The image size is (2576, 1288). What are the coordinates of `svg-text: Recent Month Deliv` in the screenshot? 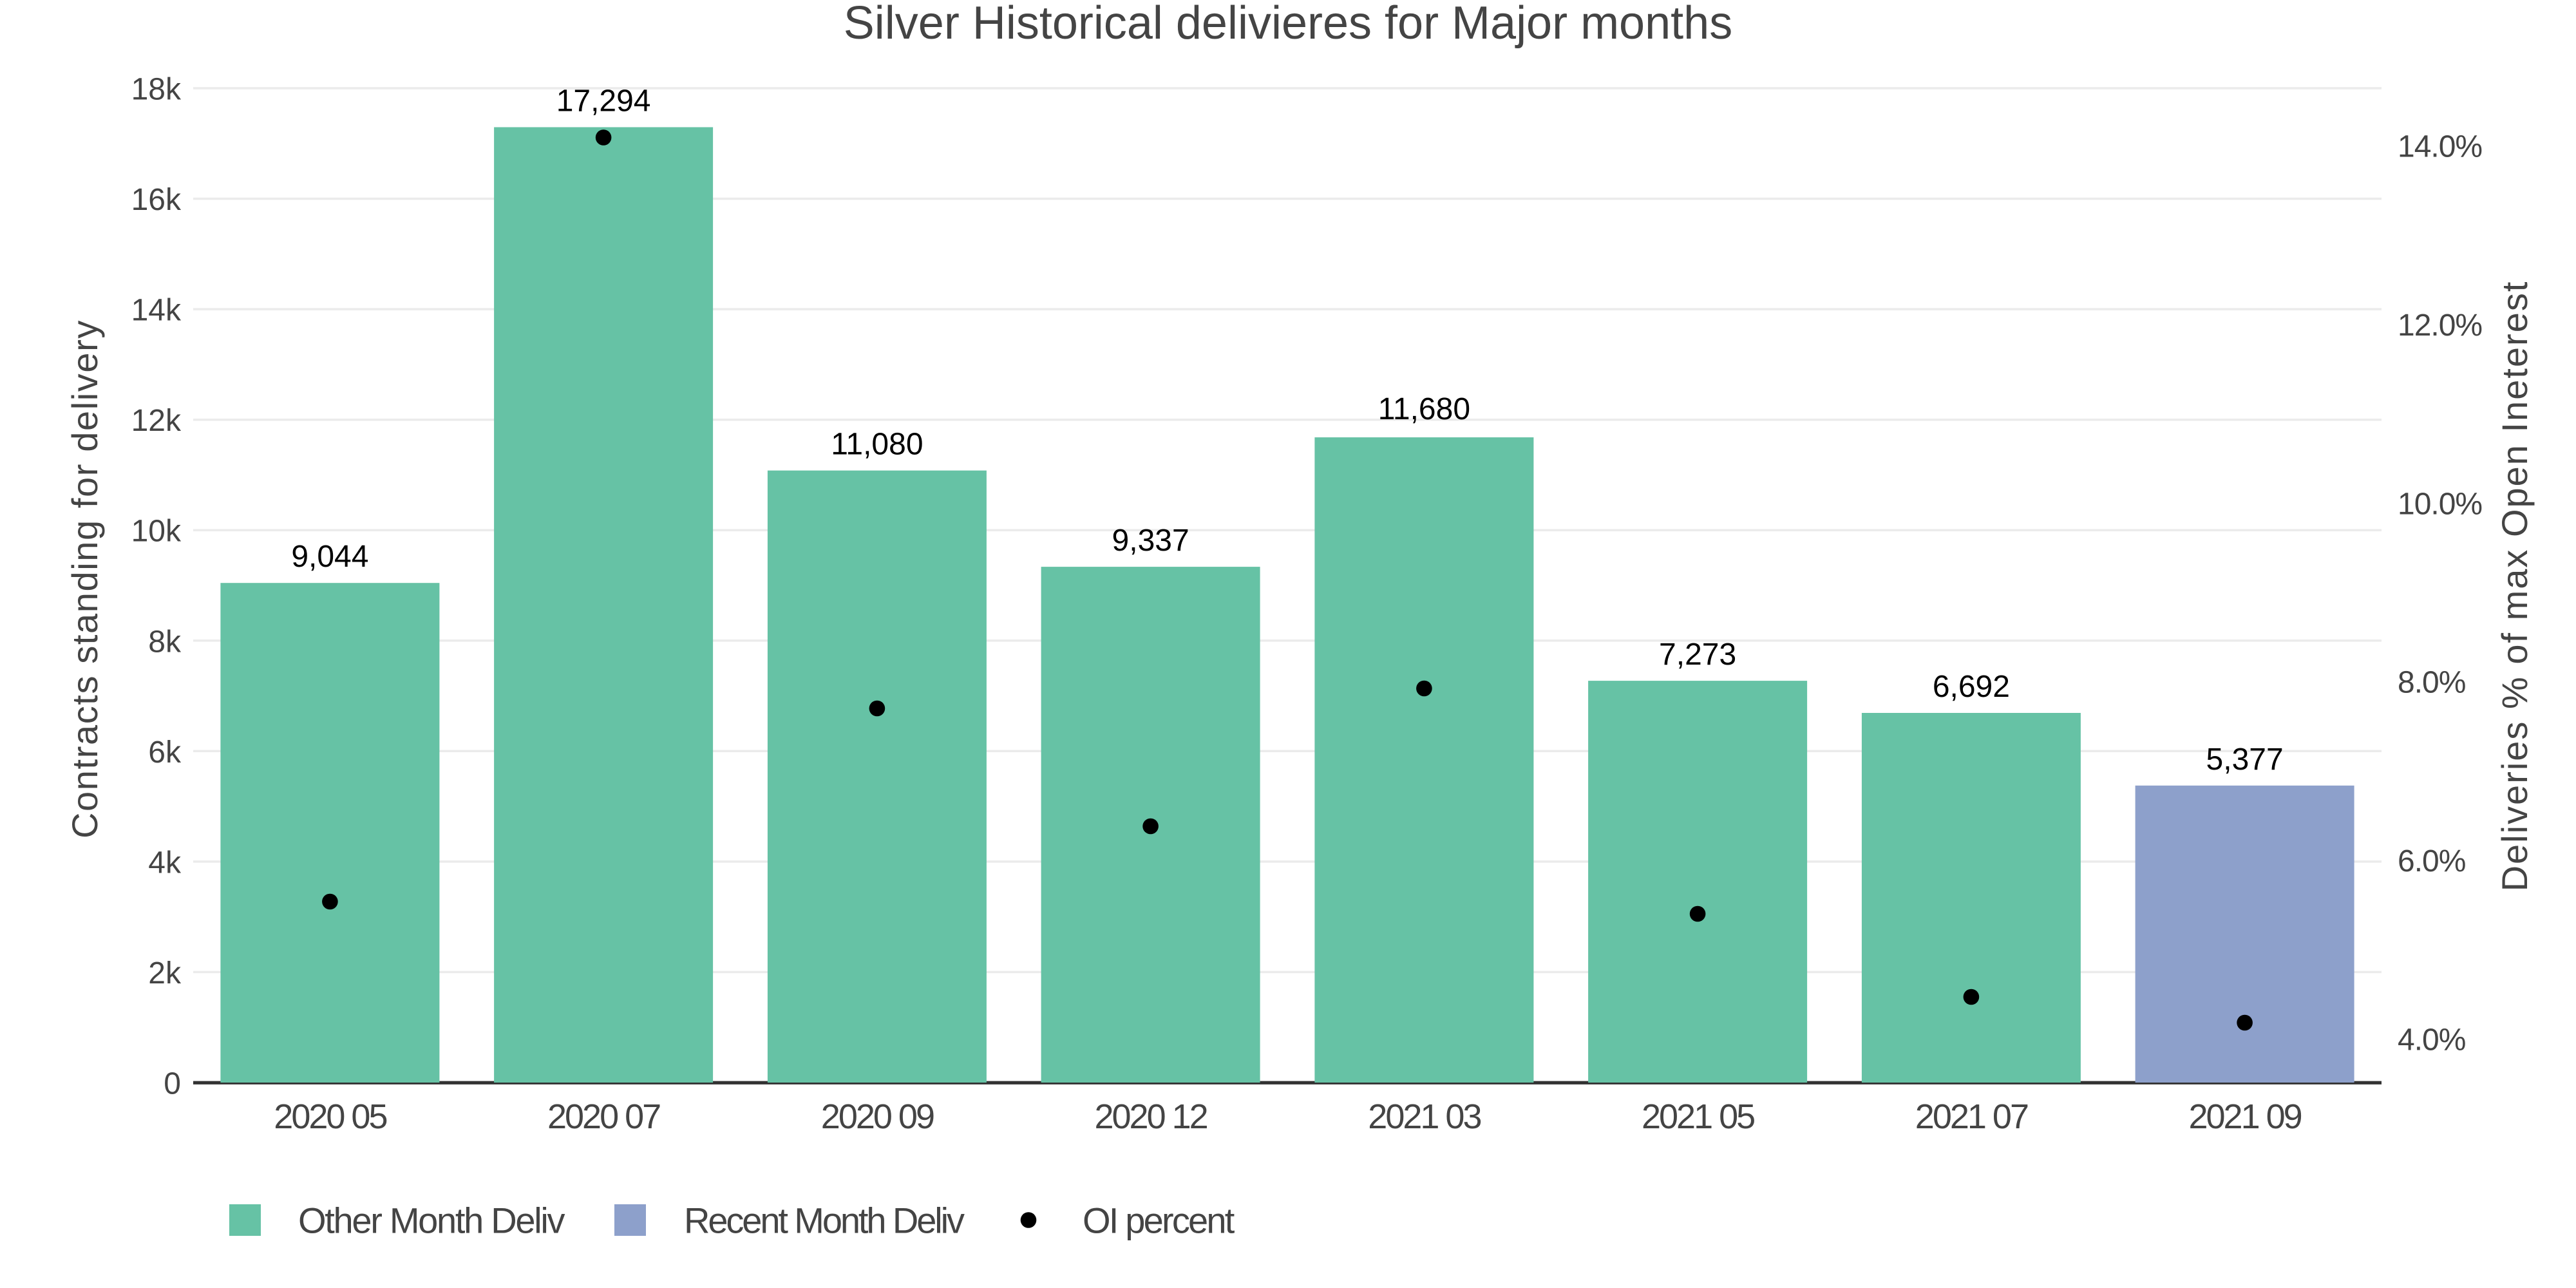 It's located at (824, 1221).